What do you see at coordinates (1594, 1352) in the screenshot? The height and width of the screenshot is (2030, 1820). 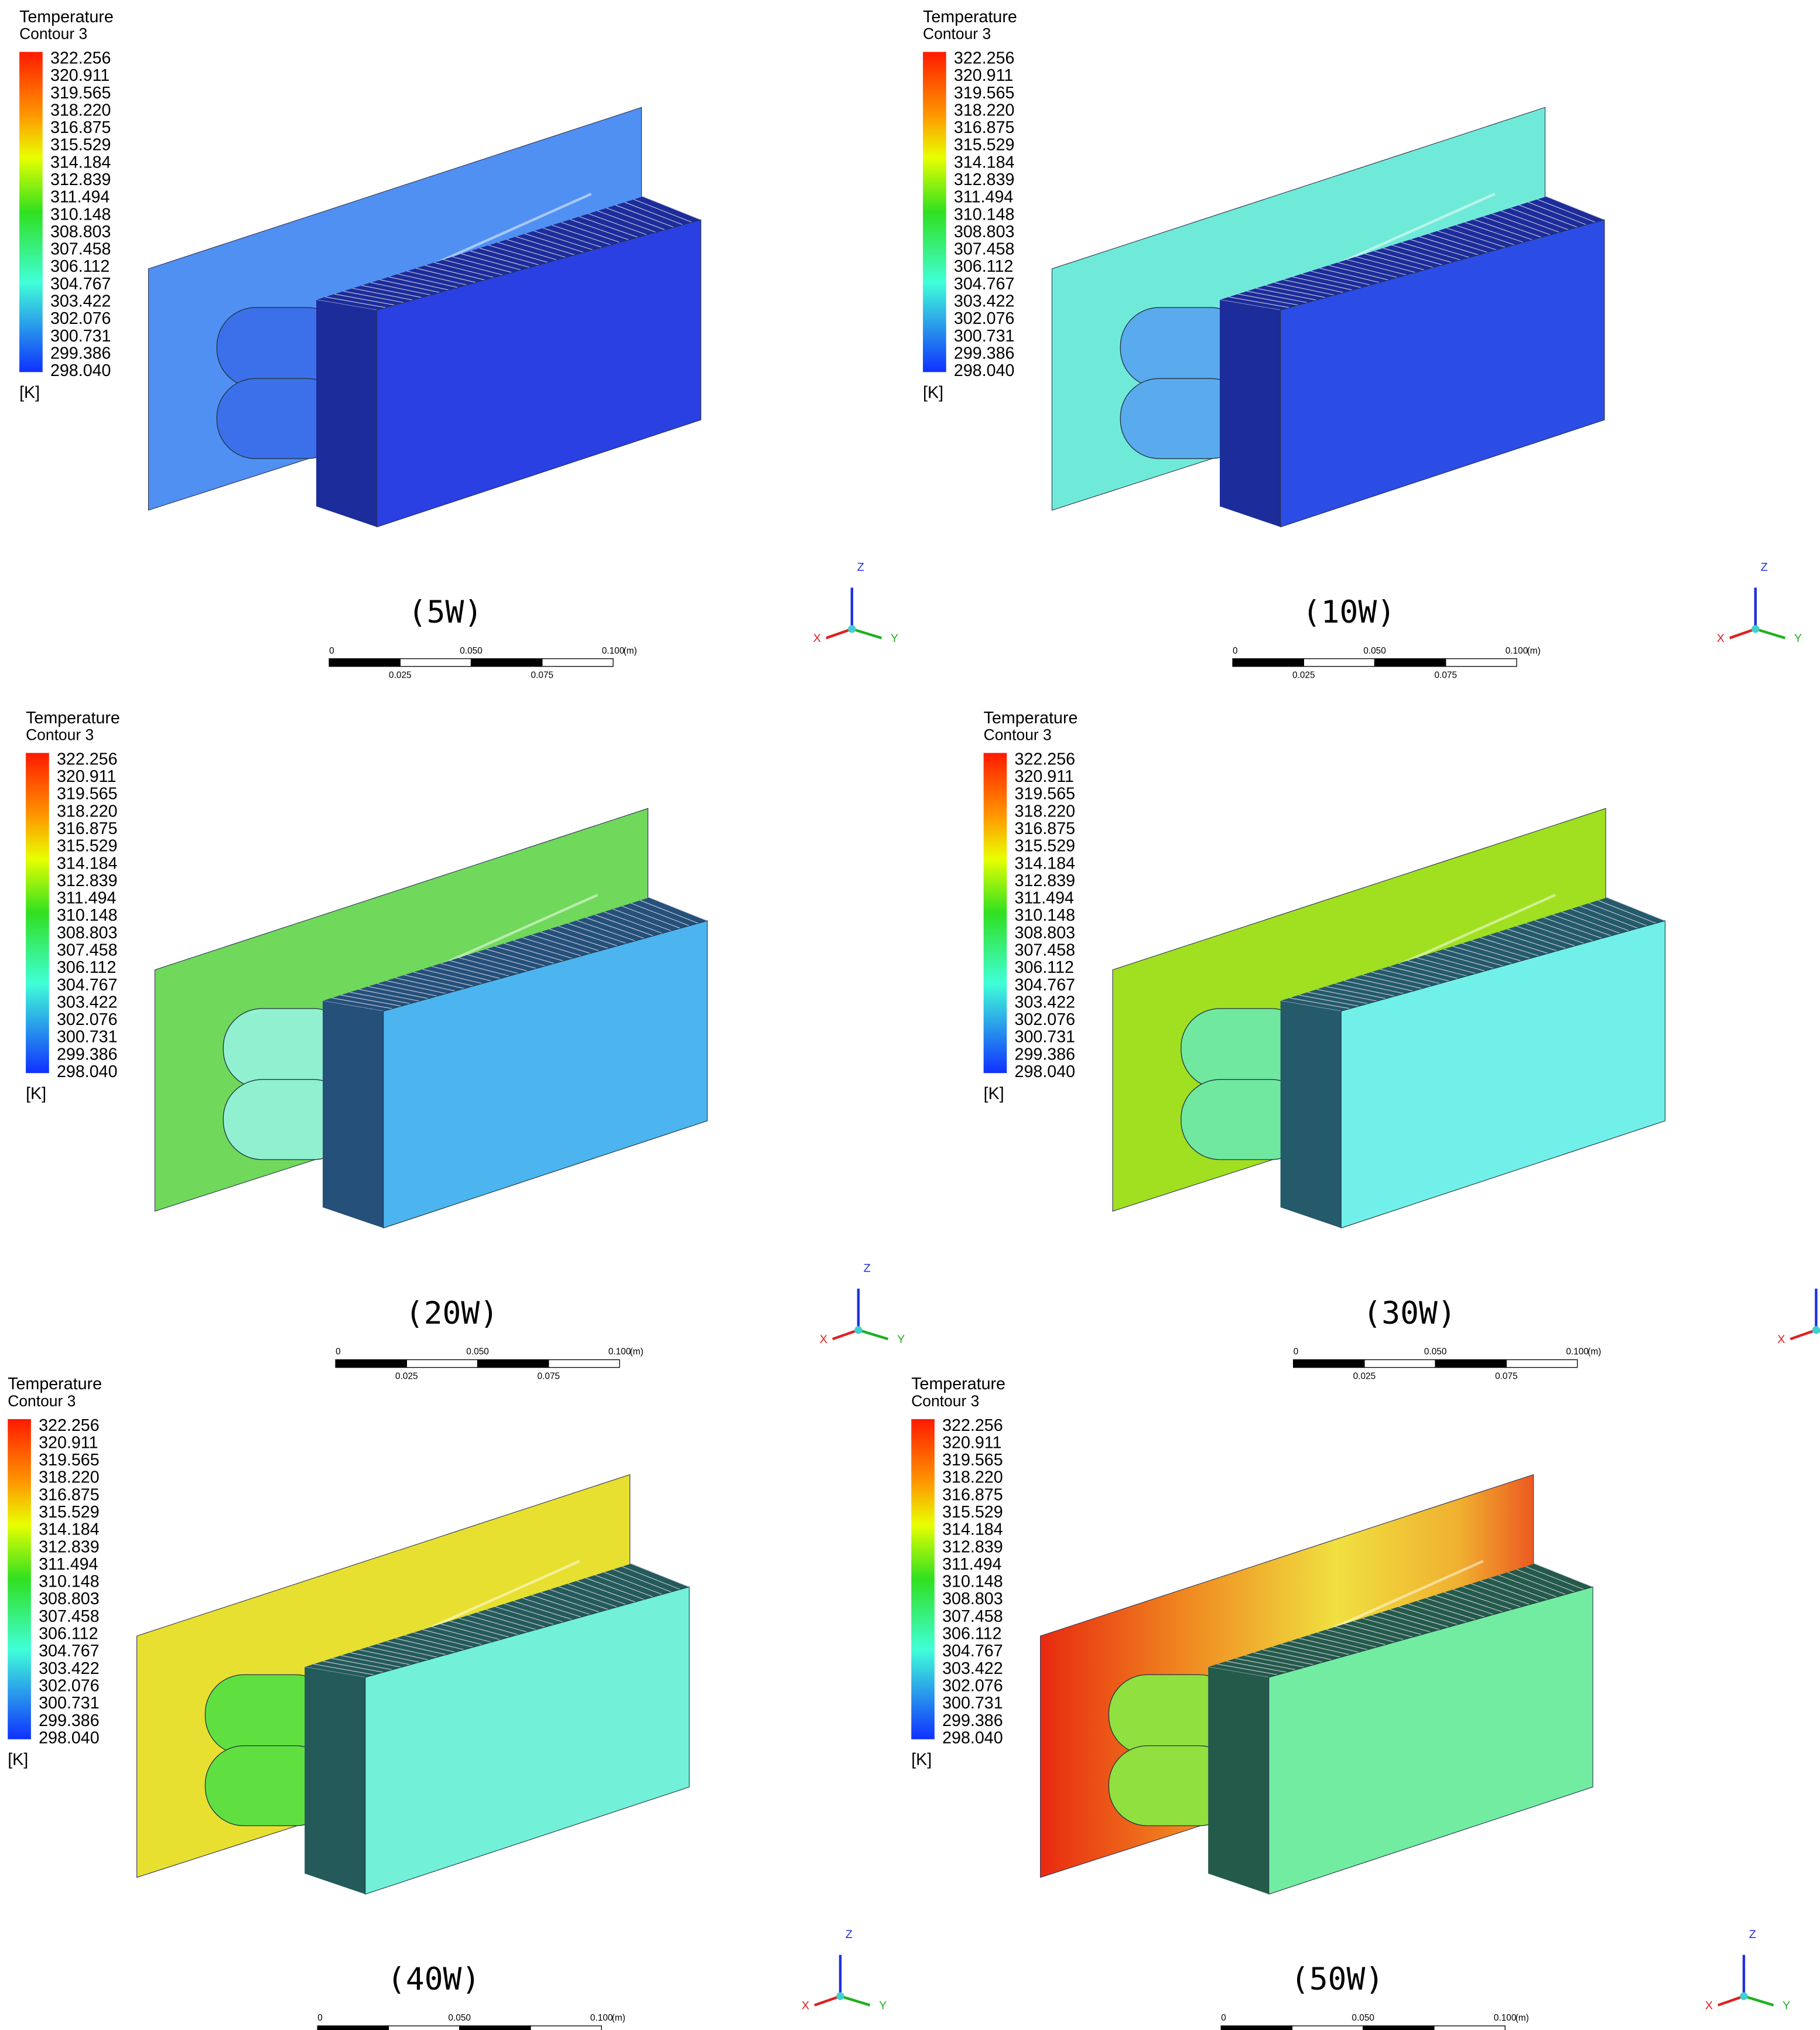 I see `scale-unit: (m)` at bounding box center [1594, 1352].